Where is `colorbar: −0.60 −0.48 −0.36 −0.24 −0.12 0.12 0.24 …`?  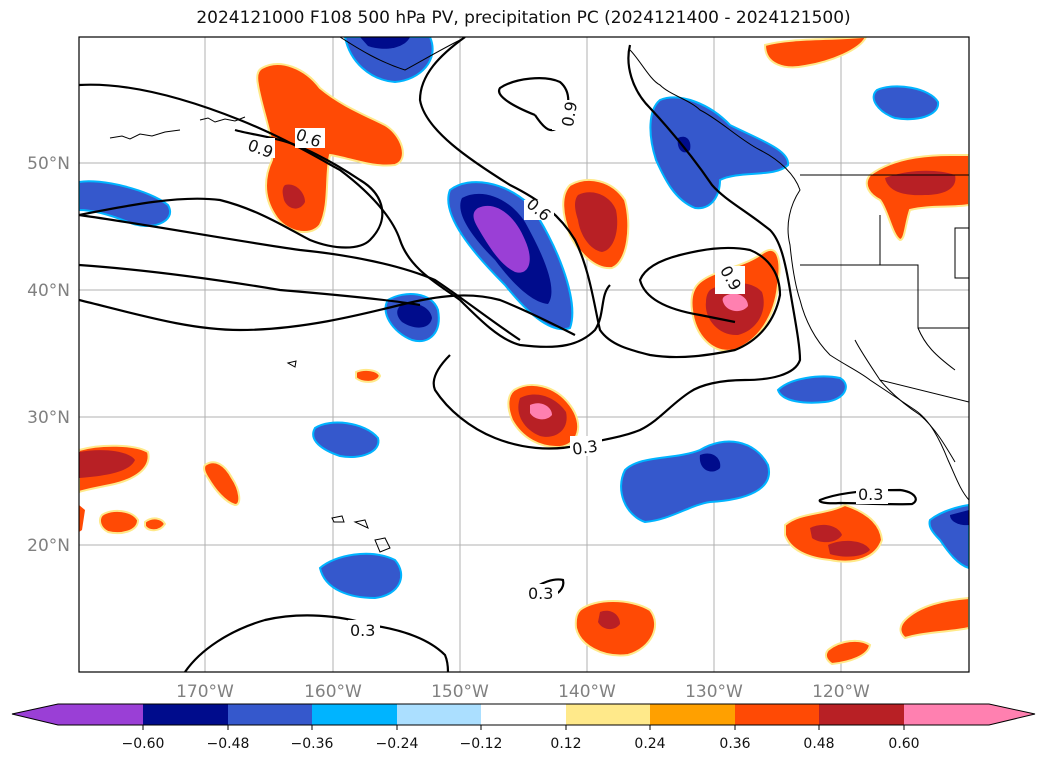
colorbar: −0.60 −0.48 −0.36 −0.24 −0.12 0.12 0.24 … is located at coordinates (523, 727).